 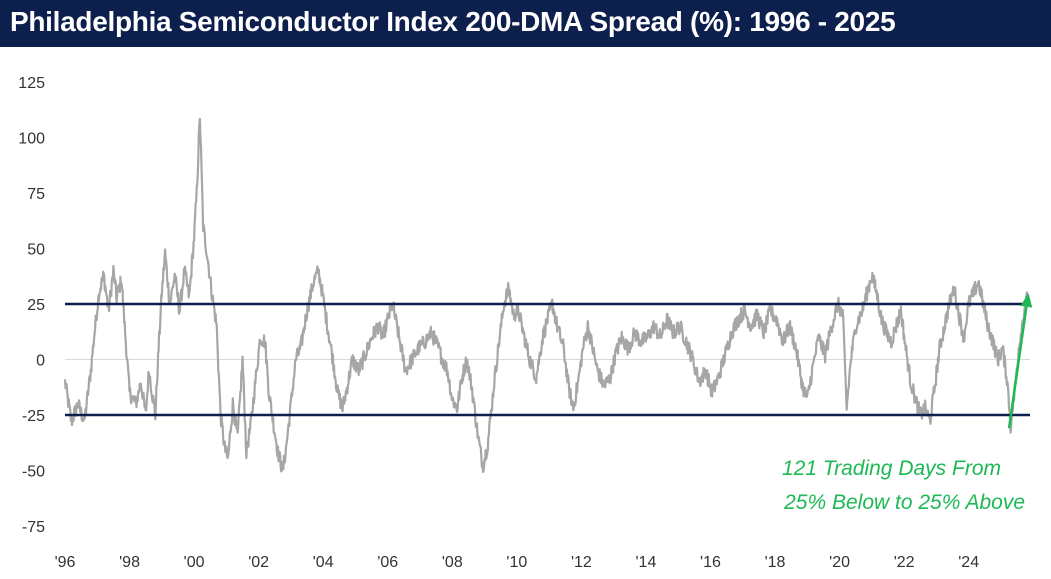 What do you see at coordinates (31, 83) in the screenshot?
I see `y-tick-label: 125` at bounding box center [31, 83].